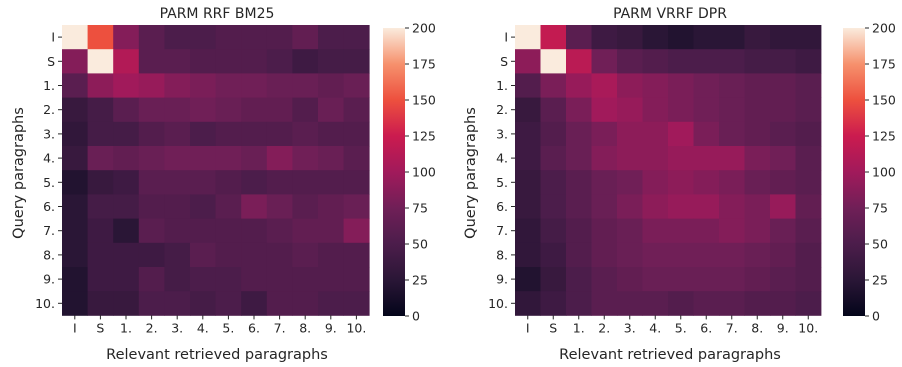 The image size is (902, 367). Describe the element at coordinates (808, 327) in the screenshot. I see `x-tick-label: 10.` at that location.